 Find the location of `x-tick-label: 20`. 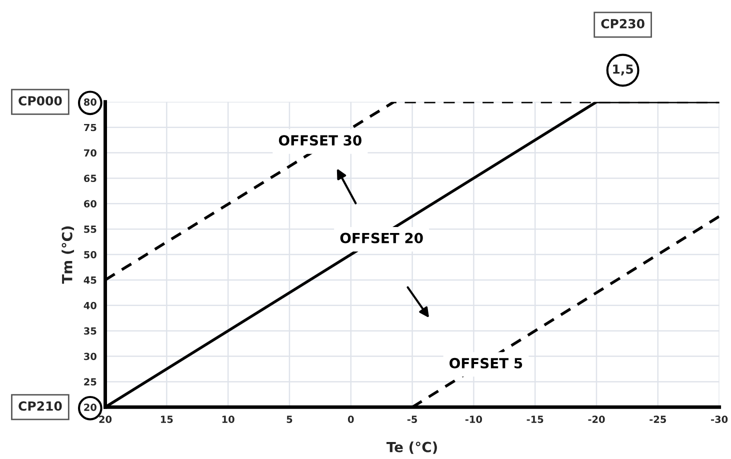

x-tick-label: 20 is located at coordinates (105, 419).